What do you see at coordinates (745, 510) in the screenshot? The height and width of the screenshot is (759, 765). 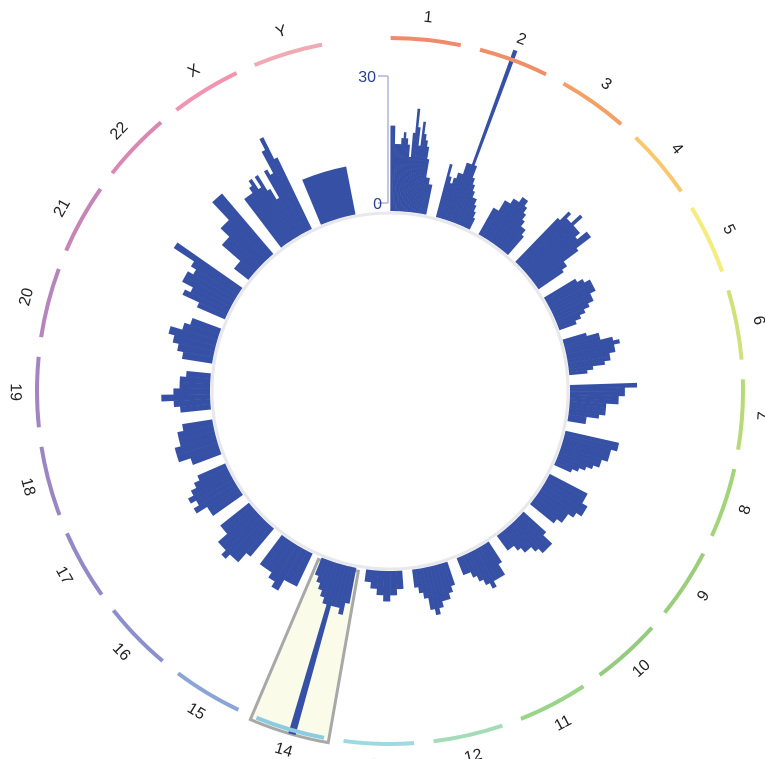 I see `chromosome-label: 8` at bounding box center [745, 510].